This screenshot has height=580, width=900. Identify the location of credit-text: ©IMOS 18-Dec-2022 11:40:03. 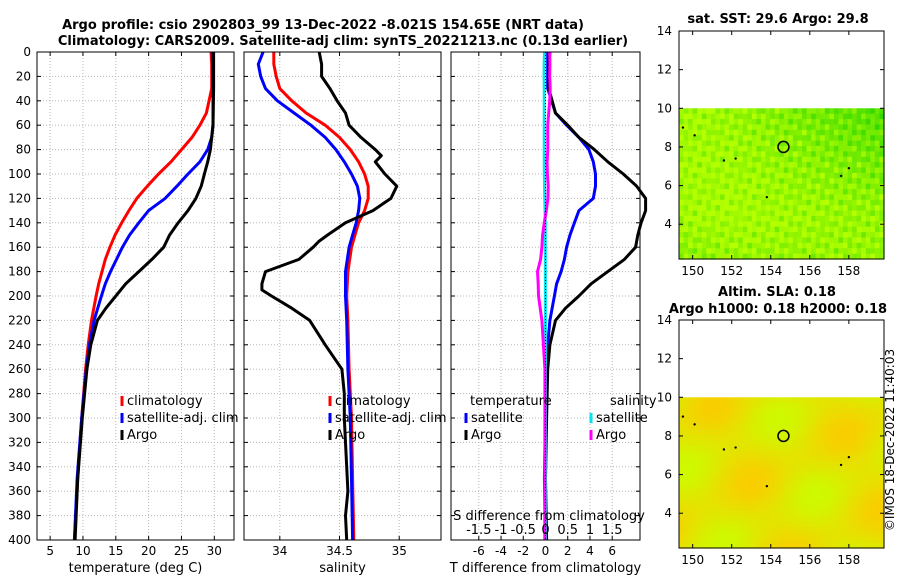
(890, 440).